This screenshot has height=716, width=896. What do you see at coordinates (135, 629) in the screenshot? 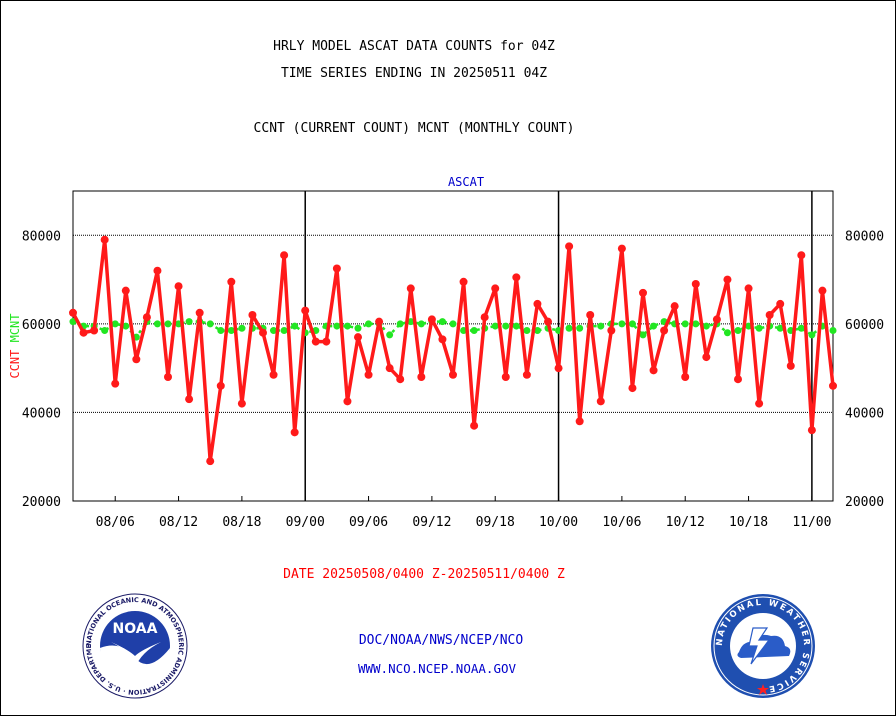
I see `noaa-logo-text: NOAA` at bounding box center [135, 629].